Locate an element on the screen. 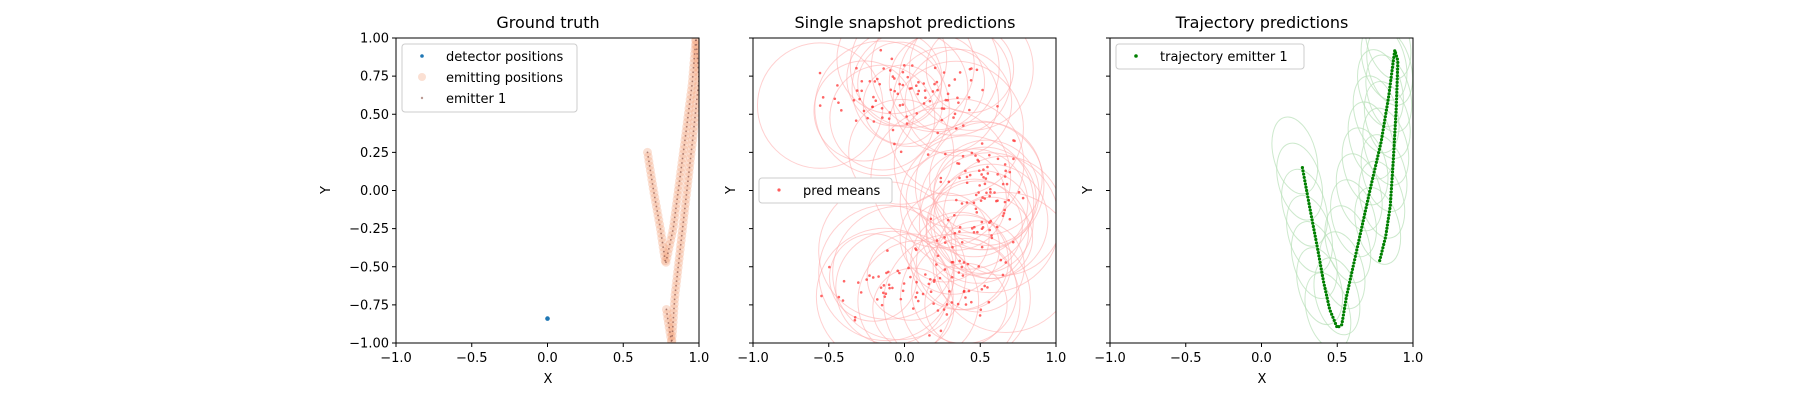 This screenshot has height=400, width=1800. x-tick-label: 0.0 is located at coordinates (904, 358).